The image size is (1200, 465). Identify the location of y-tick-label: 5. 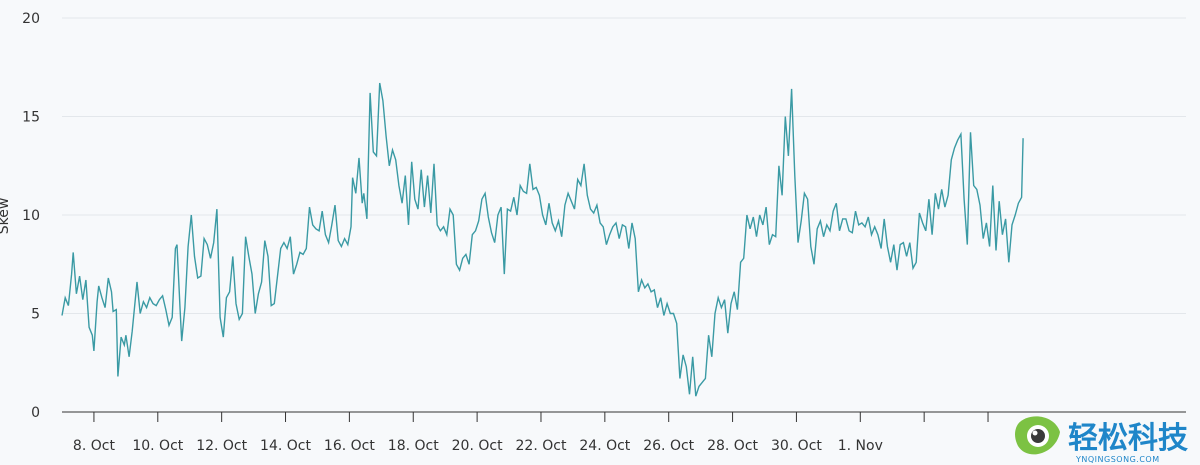
(35, 315).